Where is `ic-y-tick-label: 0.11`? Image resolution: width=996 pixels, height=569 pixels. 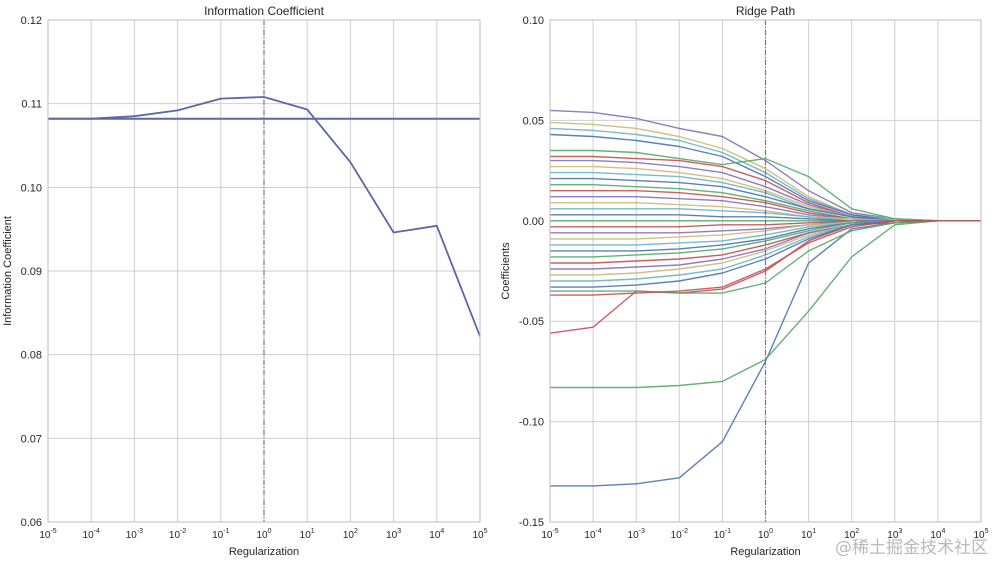
ic-y-tick-label: 0.11 is located at coordinates (31, 105).